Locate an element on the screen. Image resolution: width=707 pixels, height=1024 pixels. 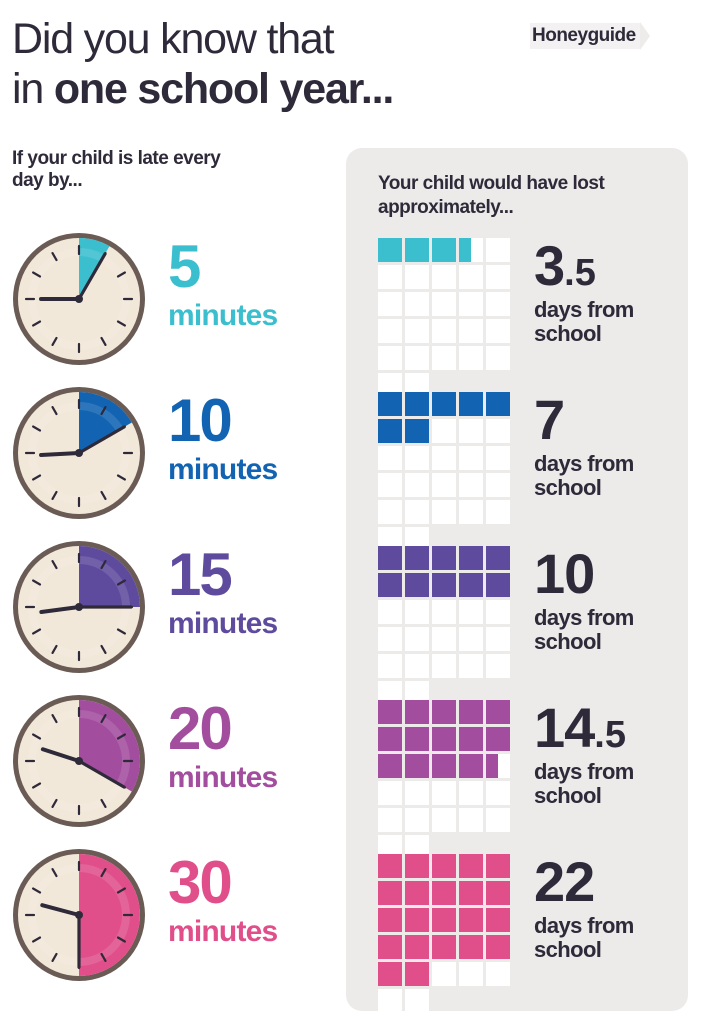
days-lost-label: days from school is located at coordinates (584, 321).